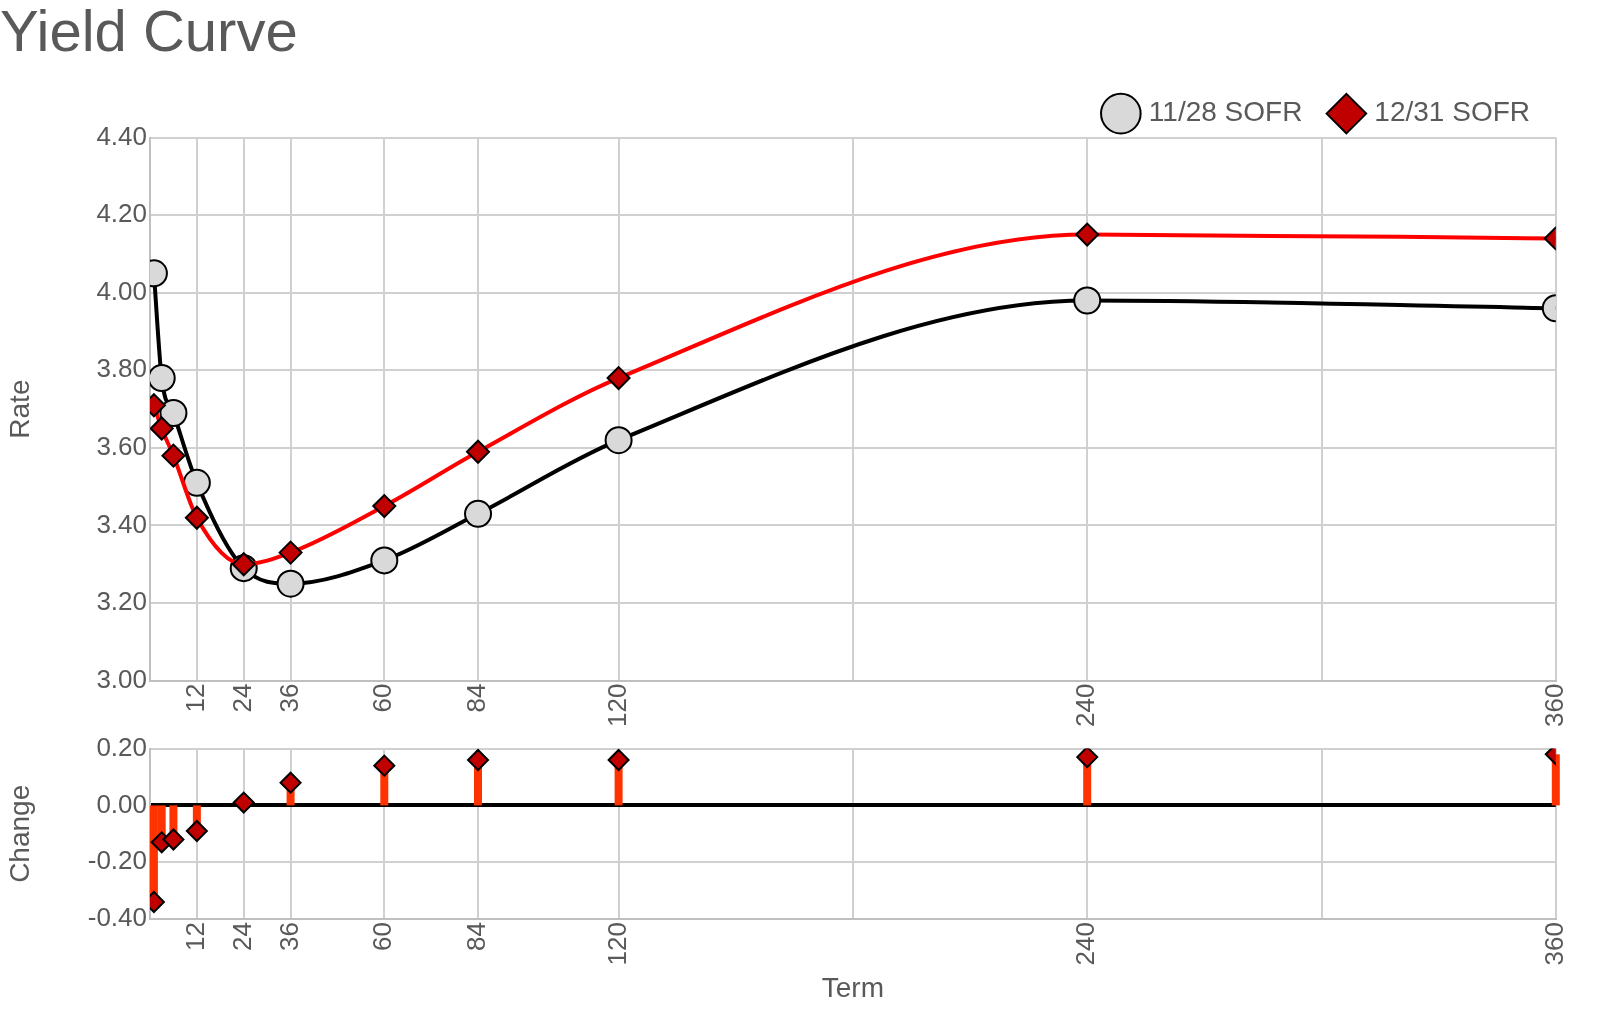  I want to click on y-tick-label: -0.40, so click(117, 917).